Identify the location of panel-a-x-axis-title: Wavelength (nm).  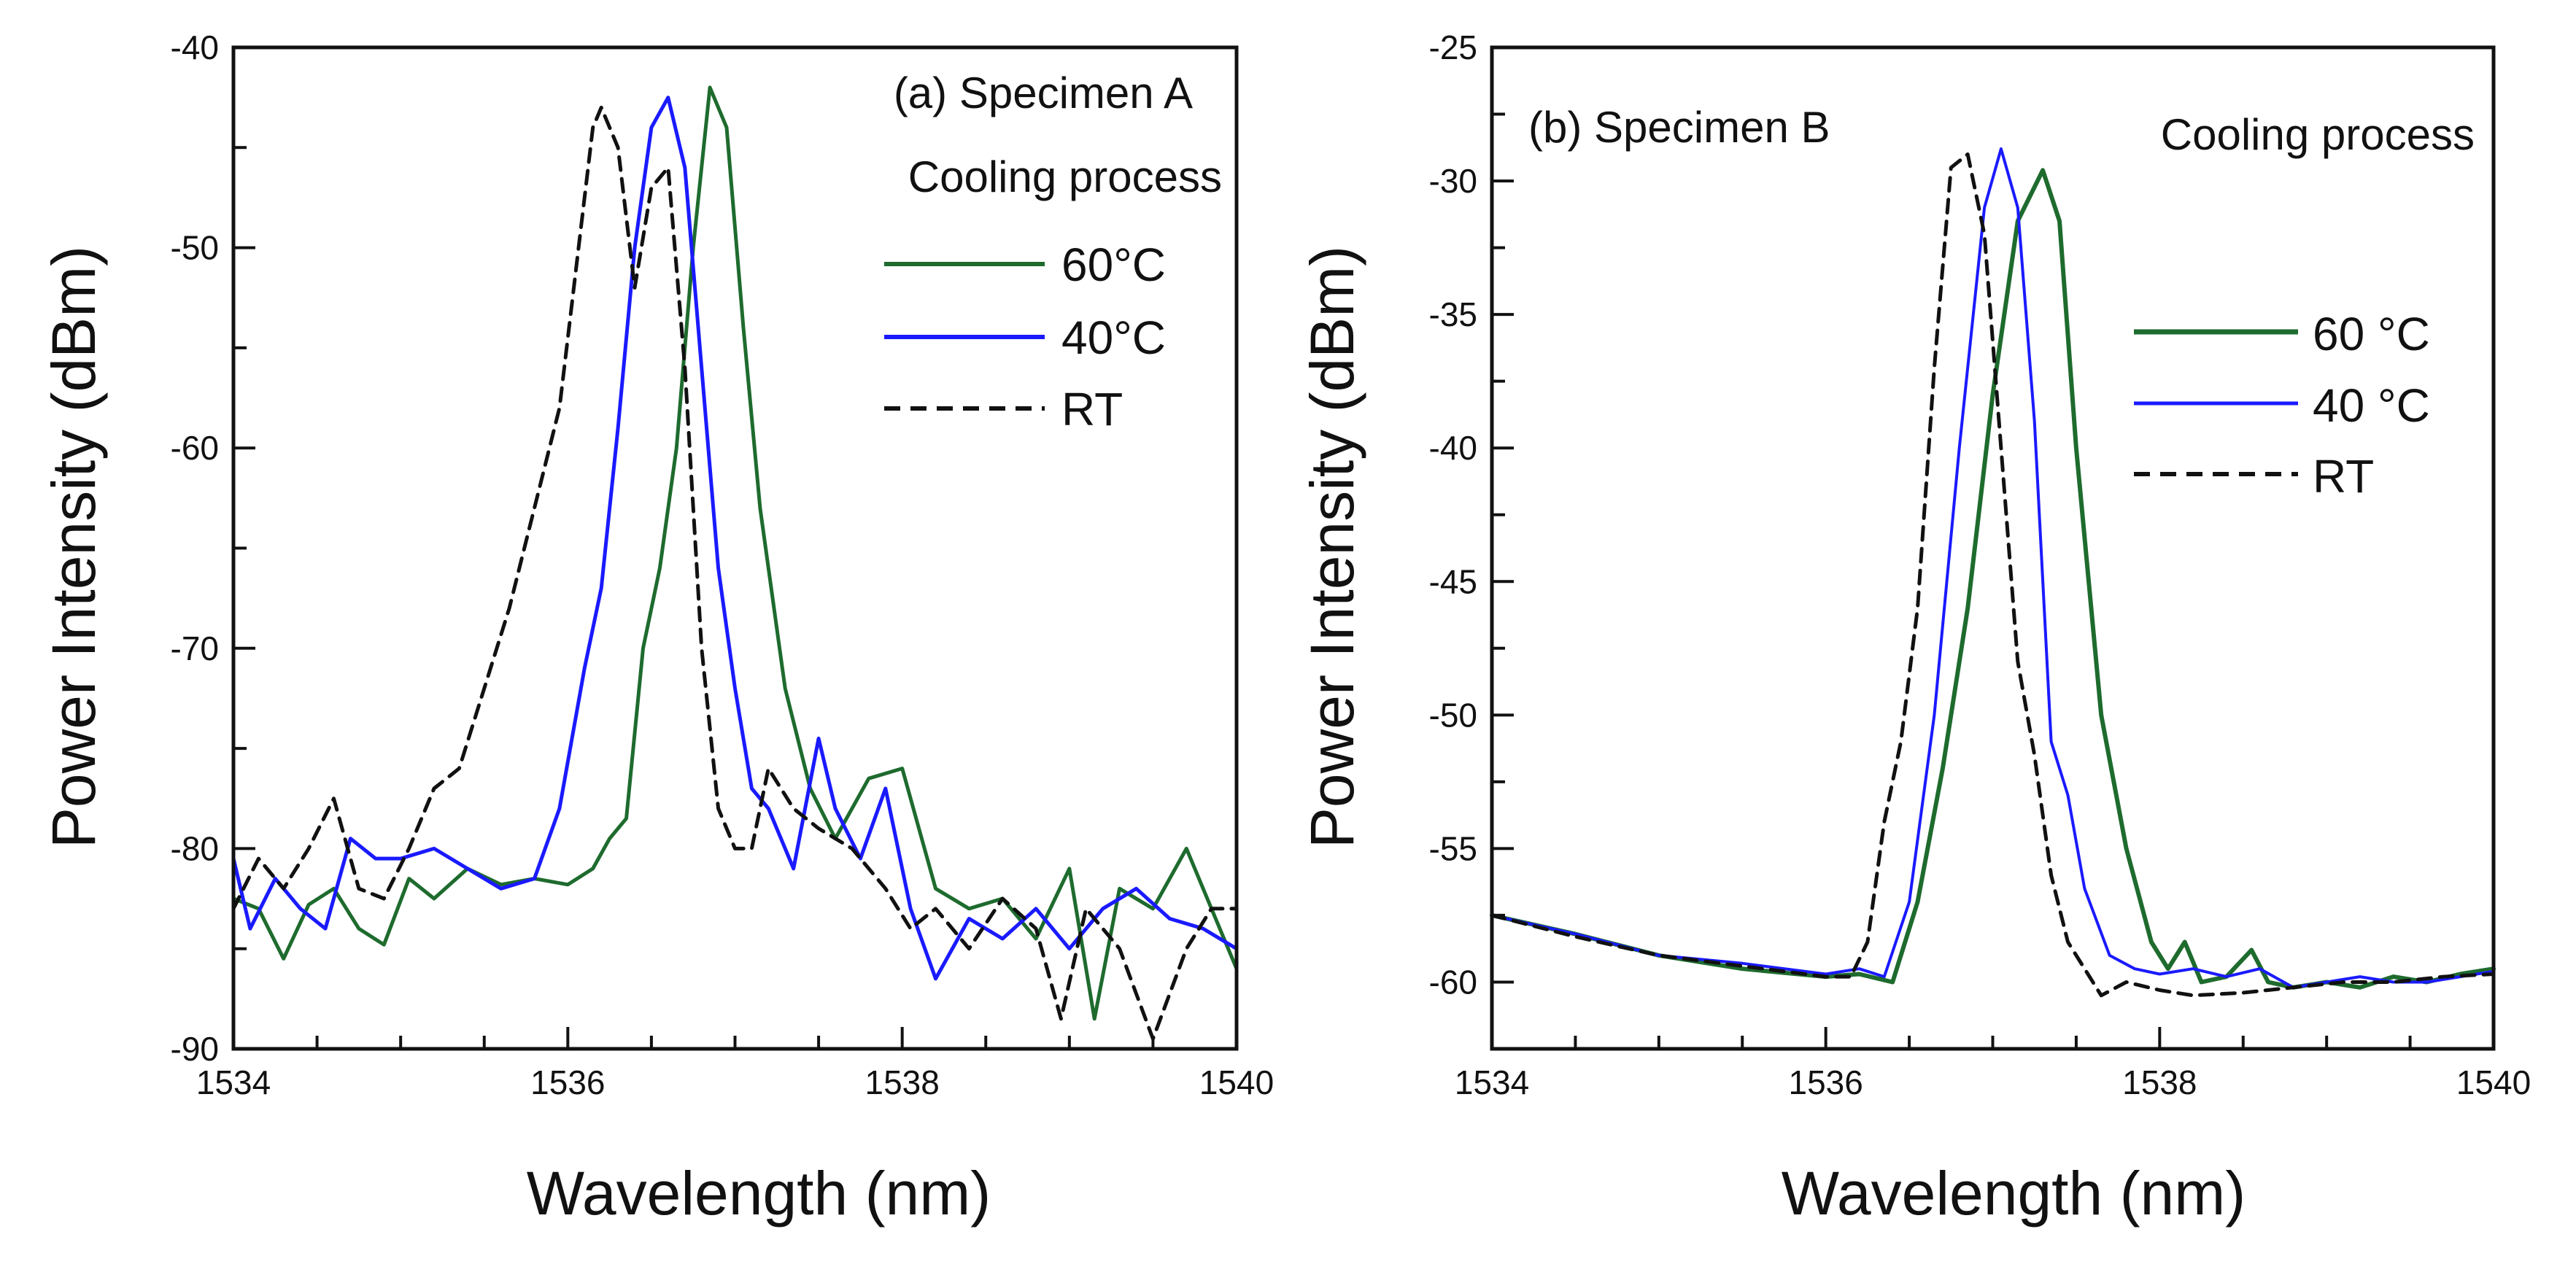
(759, 1193).